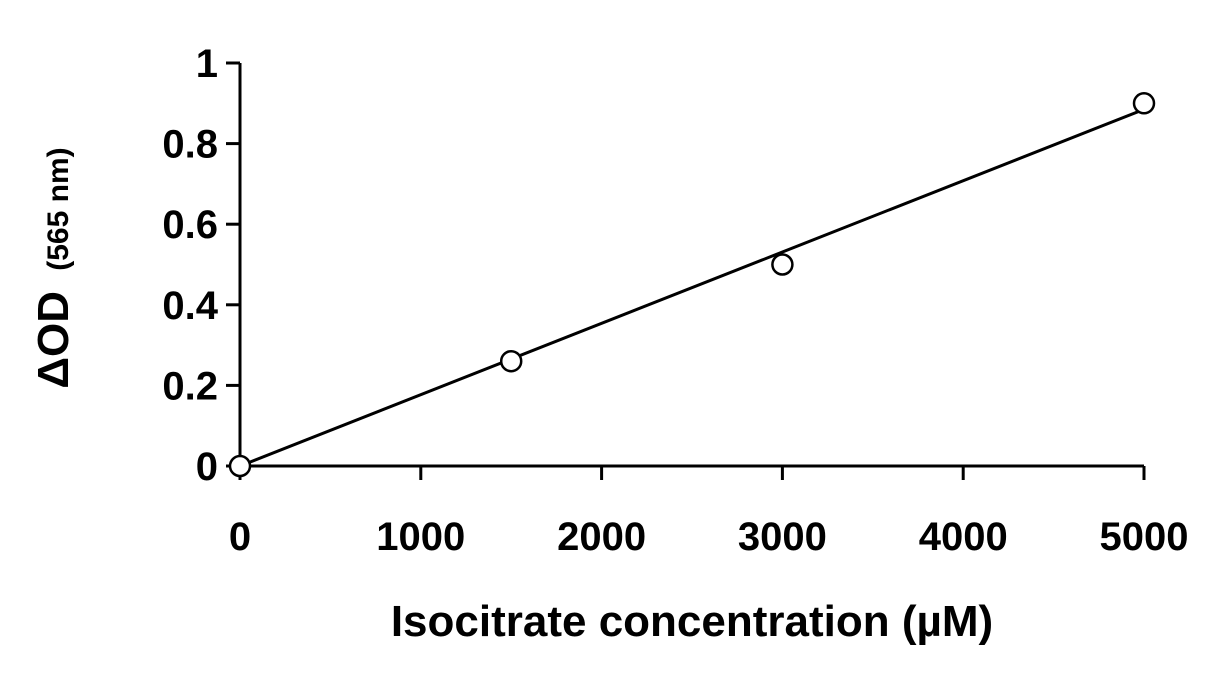  Describe the element at coordinates (190, 145) in the screenshot. I see `y-tick-label: 0.8` at that location.